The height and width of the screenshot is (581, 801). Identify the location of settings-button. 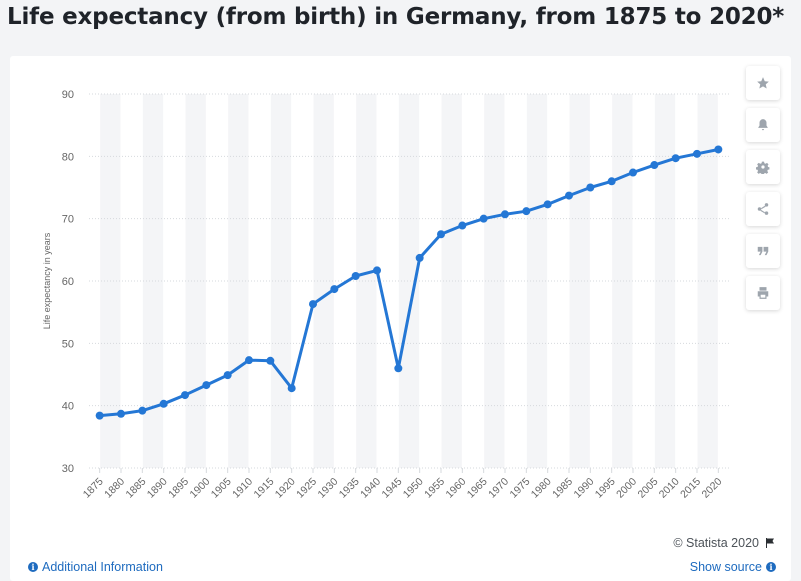
(763, 167).